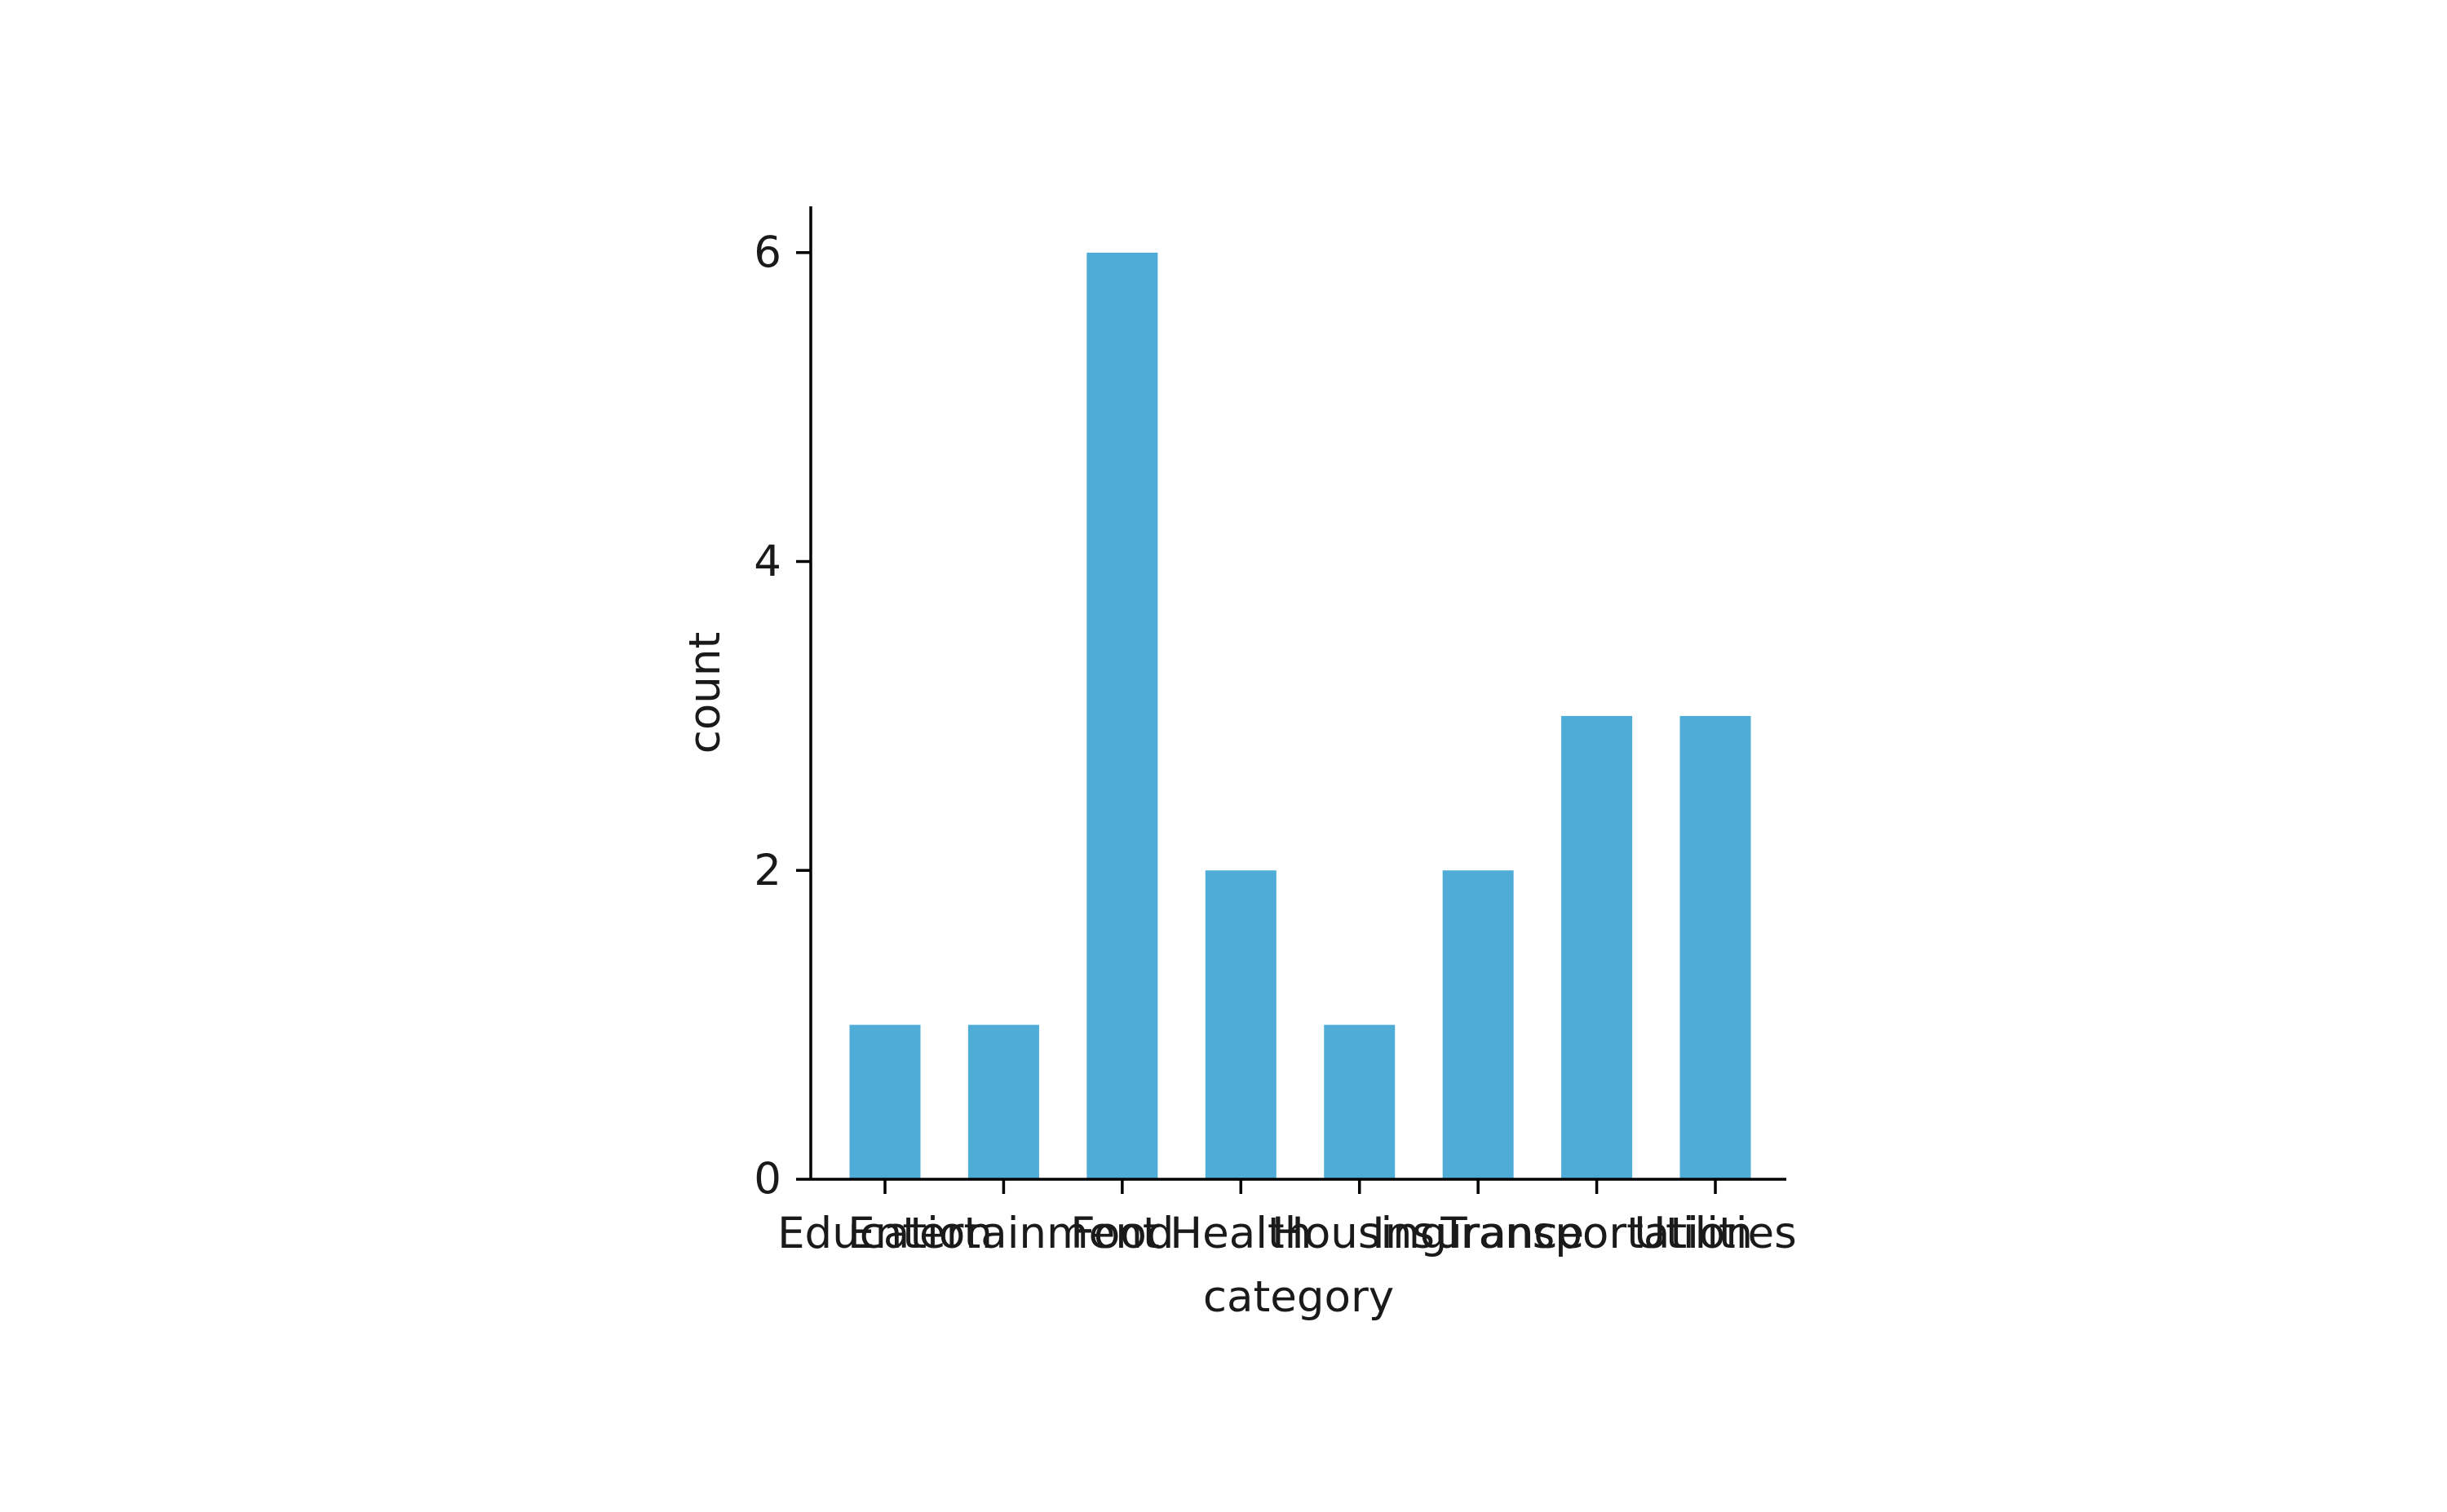 The image size is (2447, 1512). What do you see at coordinates (1359, 1233) in the screenshot?
I see `x-tick-label-housing: Housing` at bounding box center [1359, 1233].